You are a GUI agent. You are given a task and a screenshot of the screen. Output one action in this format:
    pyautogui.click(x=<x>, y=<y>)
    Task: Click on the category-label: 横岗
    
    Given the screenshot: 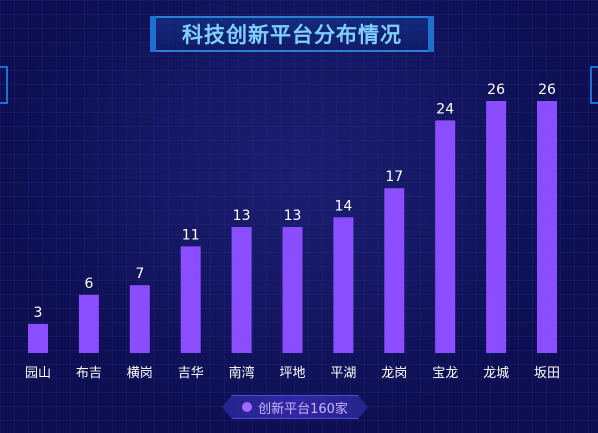 What is the action you would take?
    pyautogui.click(x=140, y=373)
    